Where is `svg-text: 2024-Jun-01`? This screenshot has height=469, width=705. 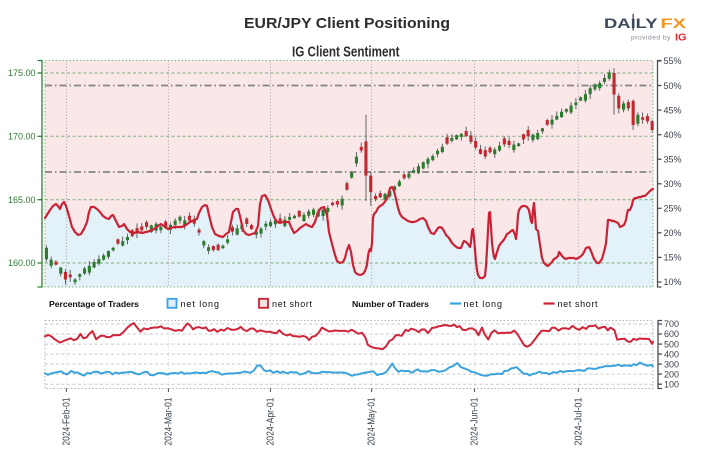
svg-text: 2024-Jun-01 is located at coordinates (475, 421).